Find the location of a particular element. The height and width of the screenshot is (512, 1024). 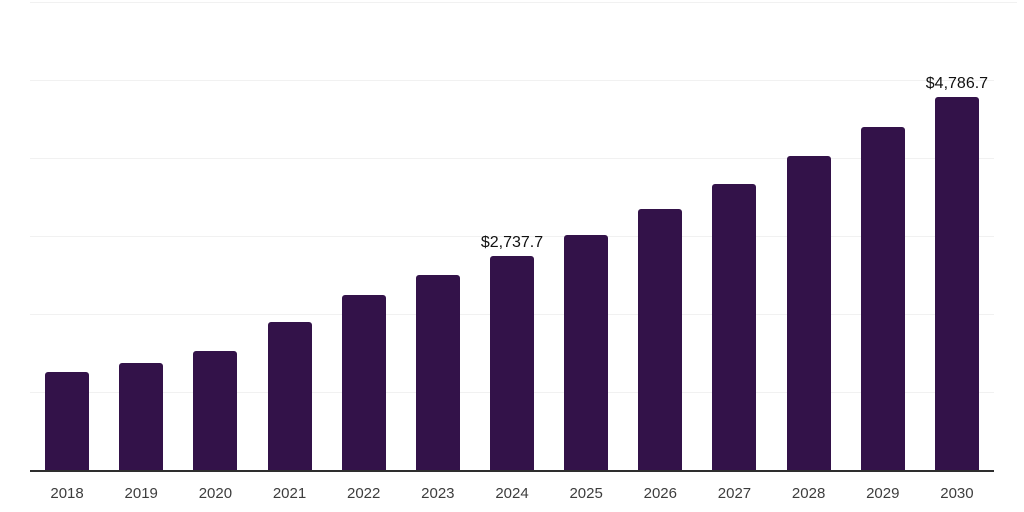

x-tick-label-2029: 2029 is located at coordinates (883, 493).